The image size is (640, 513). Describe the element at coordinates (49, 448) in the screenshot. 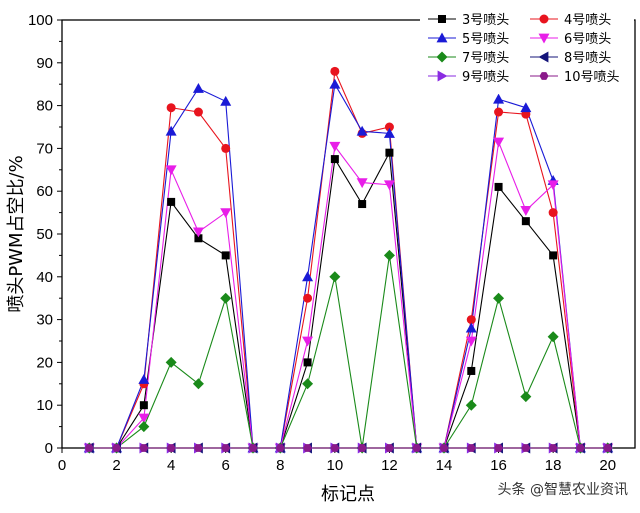

I see `y-tick-label: 0` at that location.